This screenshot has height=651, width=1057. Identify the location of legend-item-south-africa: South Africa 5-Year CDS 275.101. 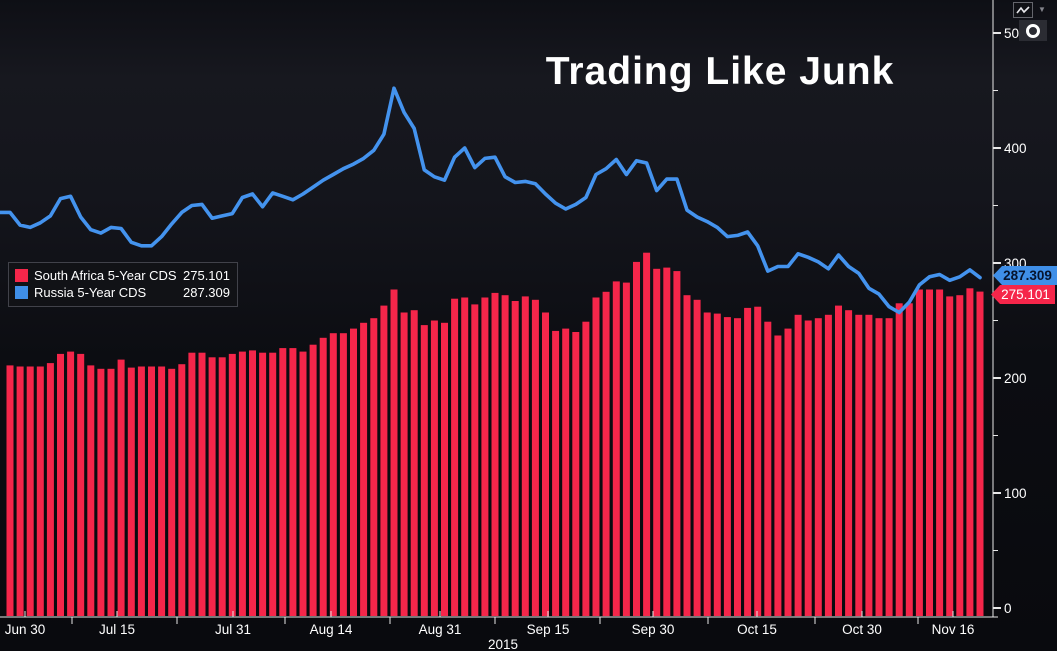
(122, 275).